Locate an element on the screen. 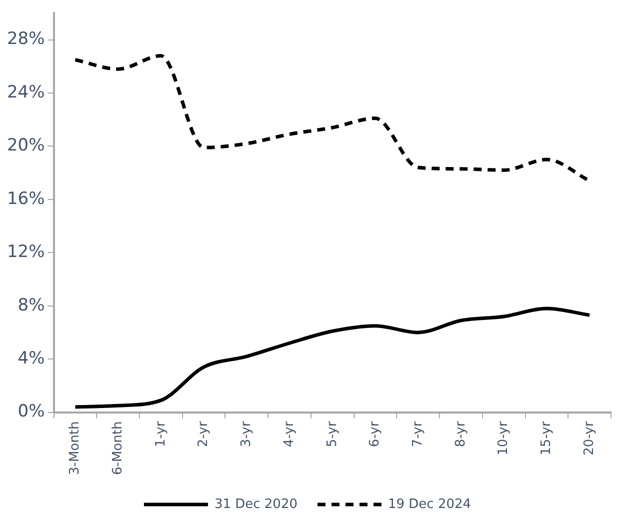  y-tick-label: 24% is located at coordinates (25, 92).